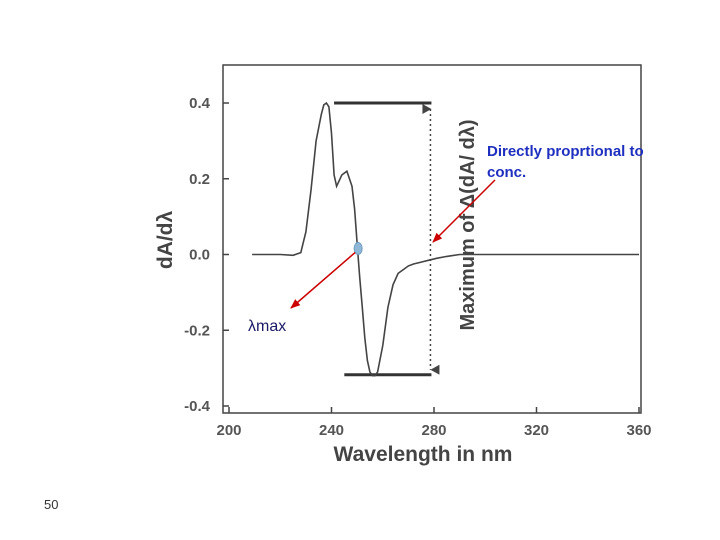 The height and width of the screenshot is (540, 720). Describe the element at coordinates (638, 430) in the screenshot. I see `x-tick-label: 360` at that location.